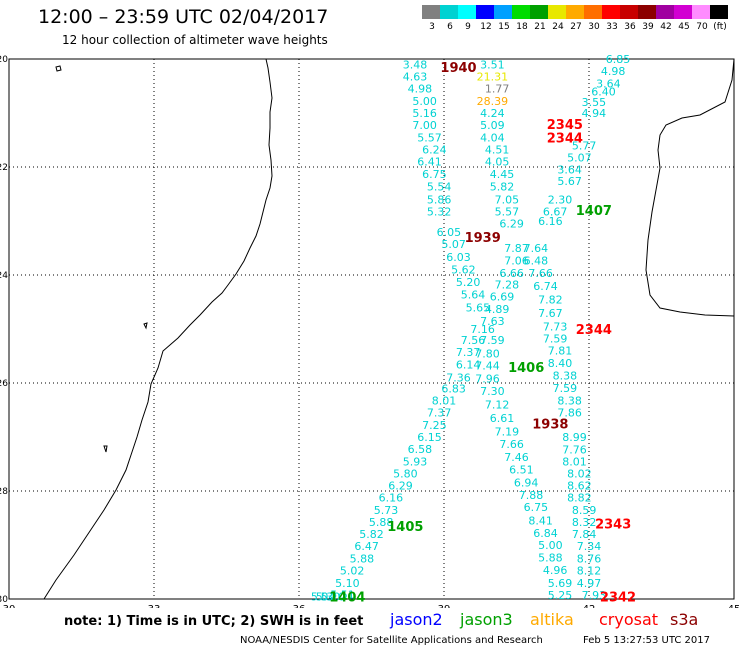 This screenshot has width=740, height=650. Describe the element at coordinates (720, 27) in the screenshot. I see `scale-label: (ft)` at that location.